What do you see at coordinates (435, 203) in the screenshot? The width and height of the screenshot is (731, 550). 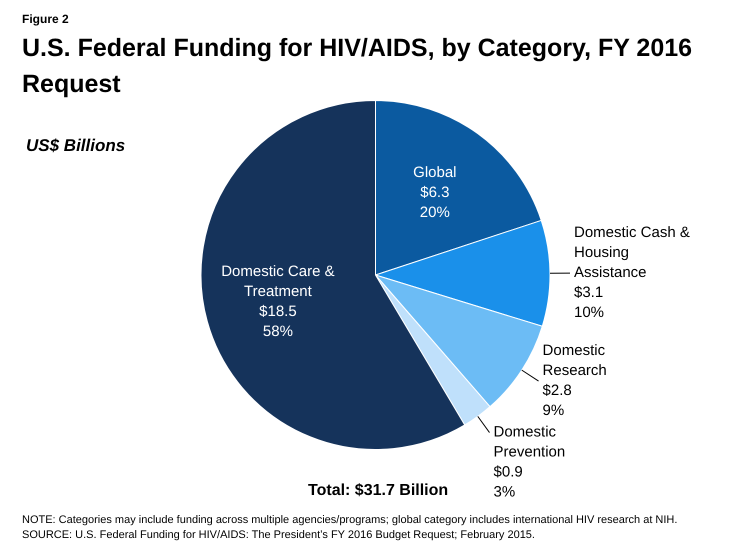 I see `data-label: $6.3 20%` at bounding box center [435, 203].